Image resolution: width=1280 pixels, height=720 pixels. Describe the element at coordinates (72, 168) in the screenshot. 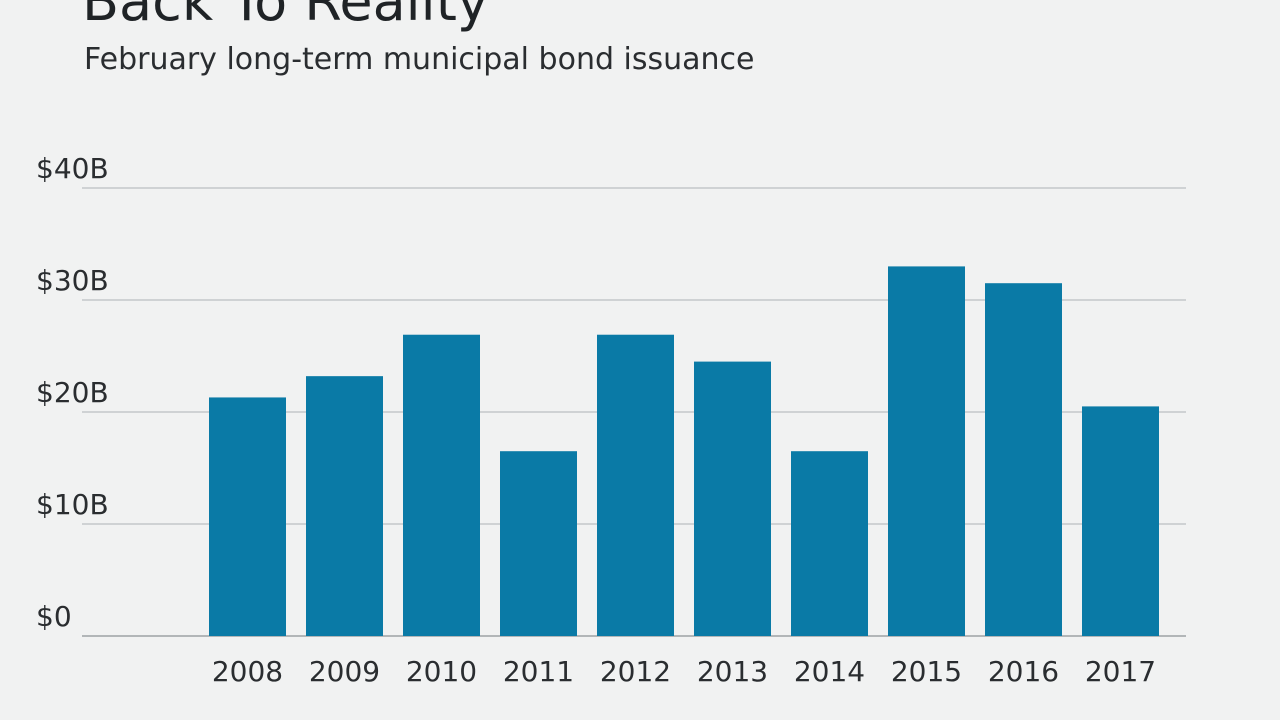

I see `y-tick-label: $40B` at that location.